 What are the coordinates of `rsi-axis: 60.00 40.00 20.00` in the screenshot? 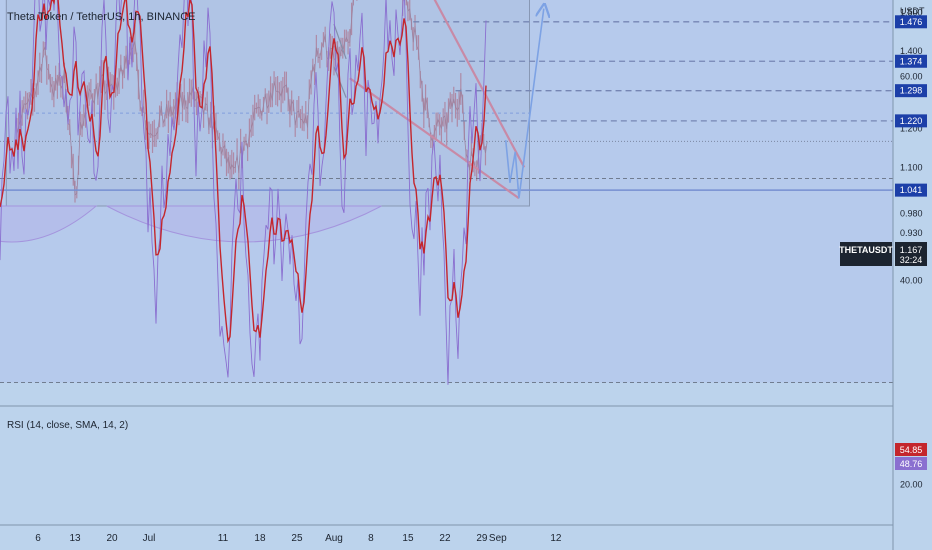 It's located at (911, 281).